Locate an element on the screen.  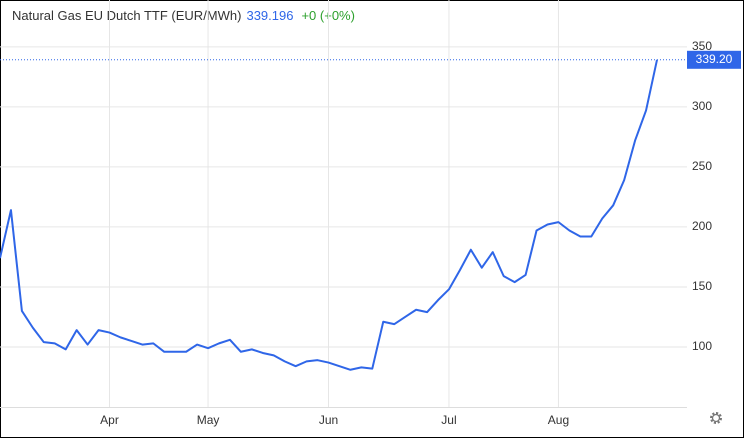
y-tick-label: 200 is located at coordinates (702, 226).